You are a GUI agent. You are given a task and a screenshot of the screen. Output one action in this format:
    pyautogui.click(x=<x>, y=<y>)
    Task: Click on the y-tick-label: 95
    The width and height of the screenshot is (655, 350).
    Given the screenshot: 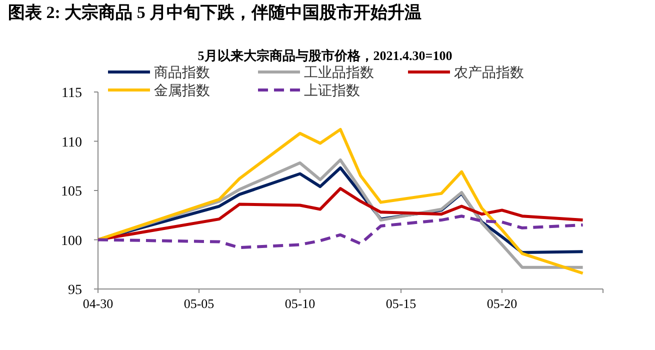 What is the action you would take?
    pyautogui.click(x=75, y=290)
    